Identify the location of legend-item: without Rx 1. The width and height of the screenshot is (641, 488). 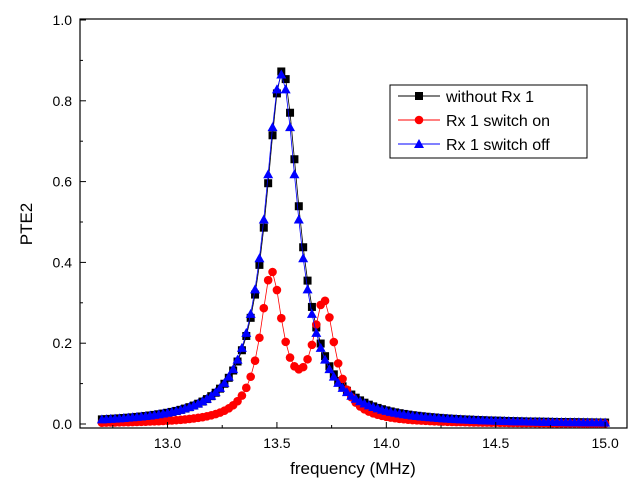
(466, 97).